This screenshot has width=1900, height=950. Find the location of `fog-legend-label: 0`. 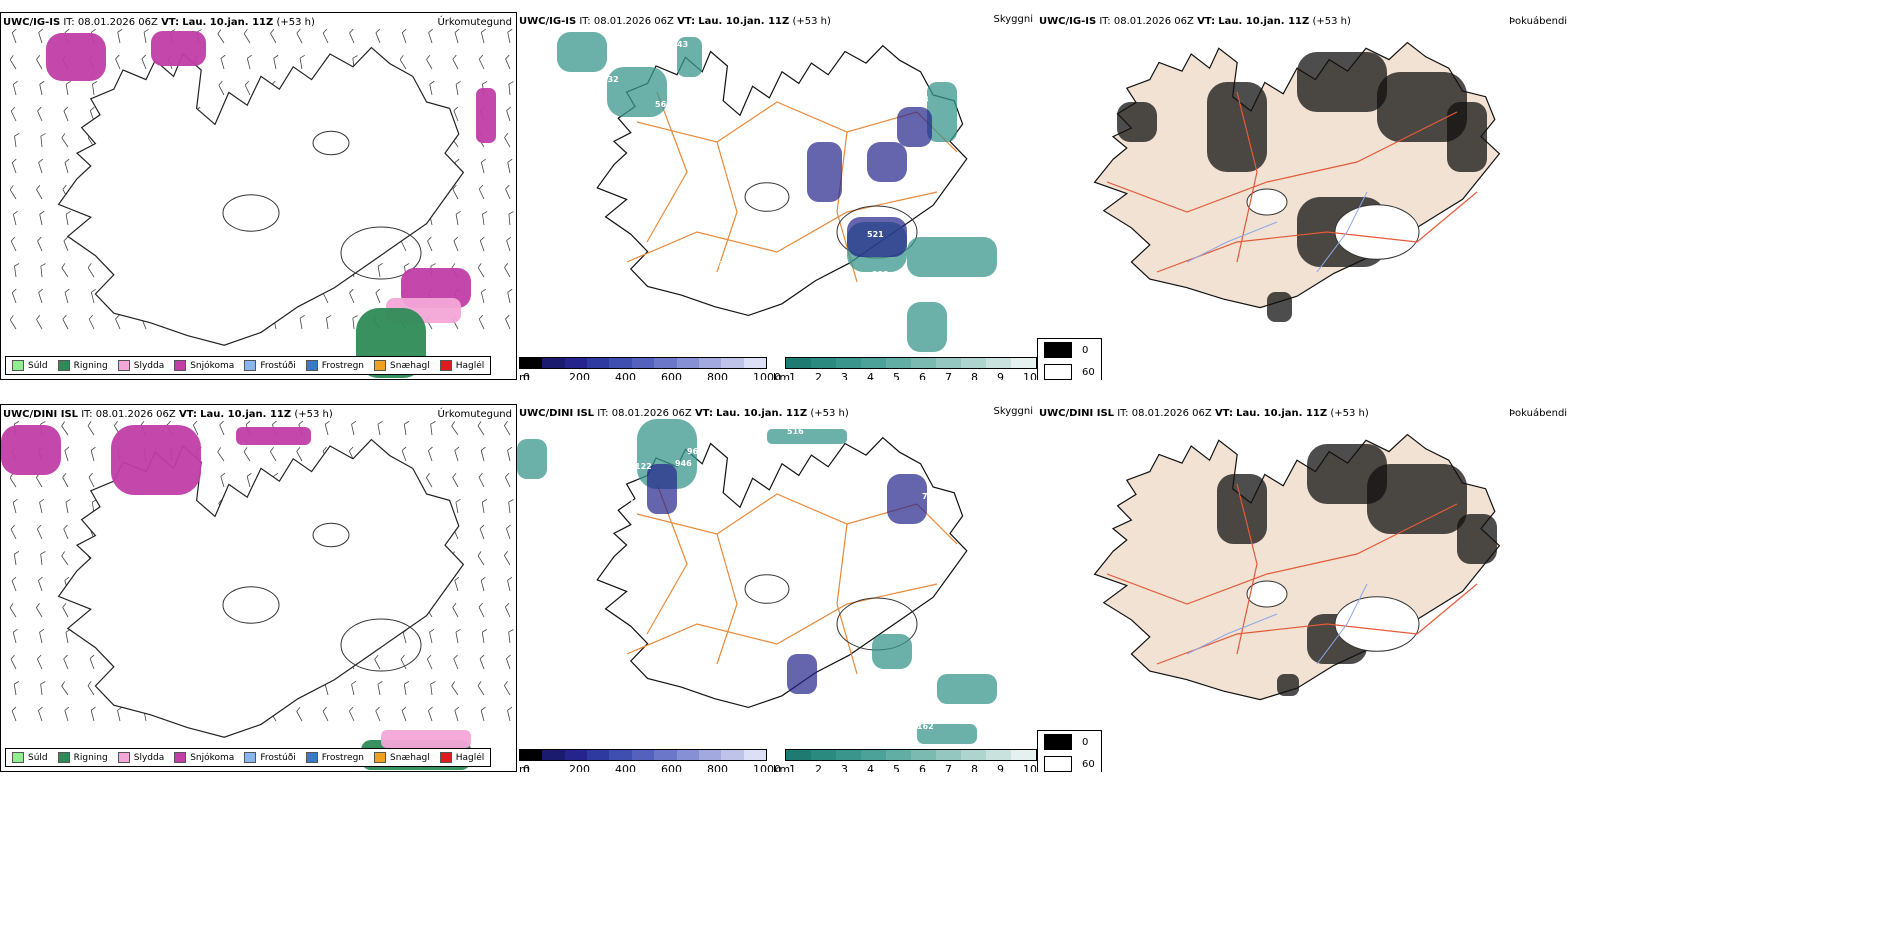

fog-legend-label: 0 is located at coordinates (1085, 350).